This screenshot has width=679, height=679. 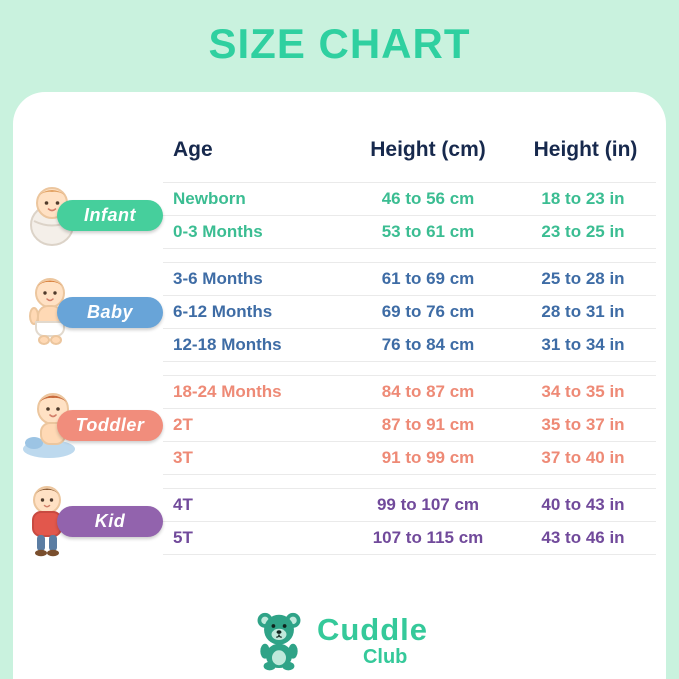 I want to click on height-in-cell: 34 to 35 in, so click(x=583, y=391).